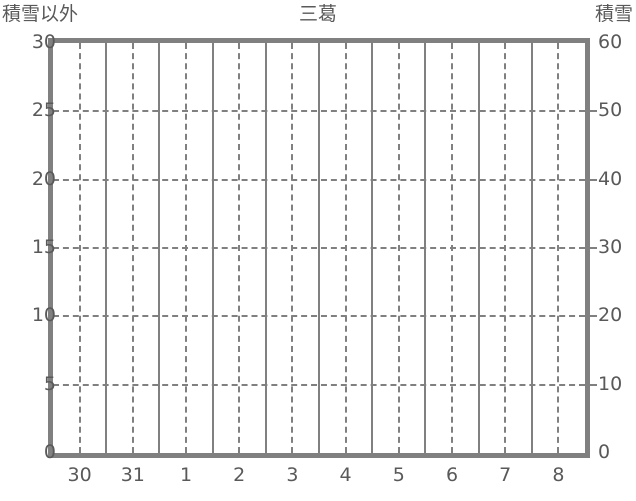  Describe the element at coordinates (43, 110) in the screenshot. I see `y-axis-left-tick-label: 25` at that location.